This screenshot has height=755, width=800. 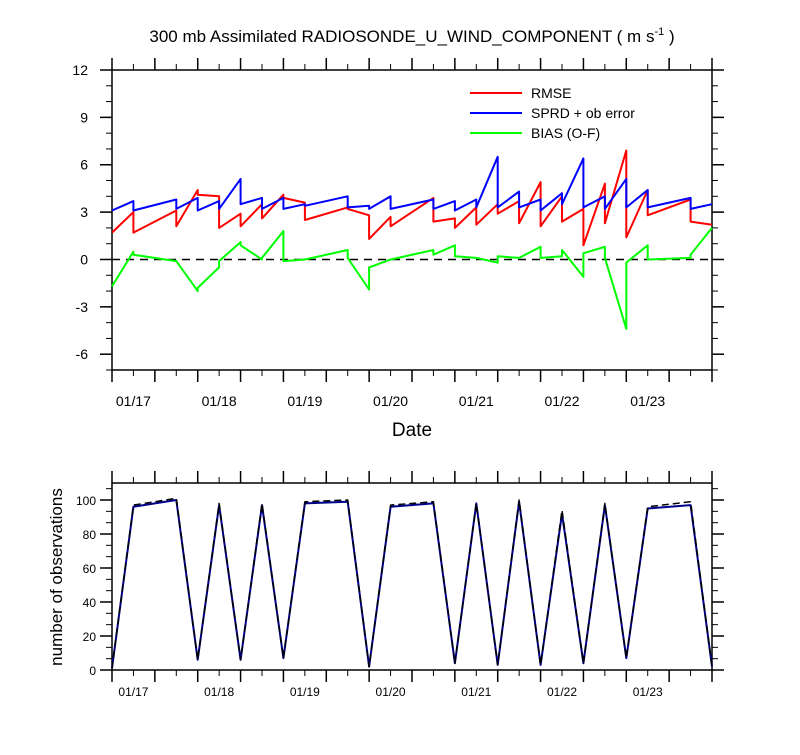 I want to click on bottom-x-tick-label: 01/18, so click(x=219, y=692).